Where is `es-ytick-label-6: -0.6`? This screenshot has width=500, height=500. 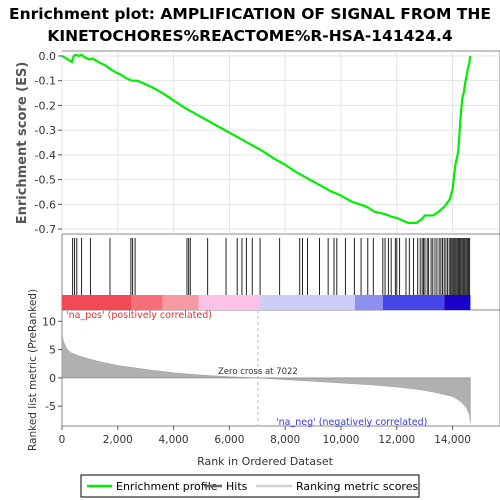 es-ytick-label-6: -0.6 is located at coordinates (45, 204).